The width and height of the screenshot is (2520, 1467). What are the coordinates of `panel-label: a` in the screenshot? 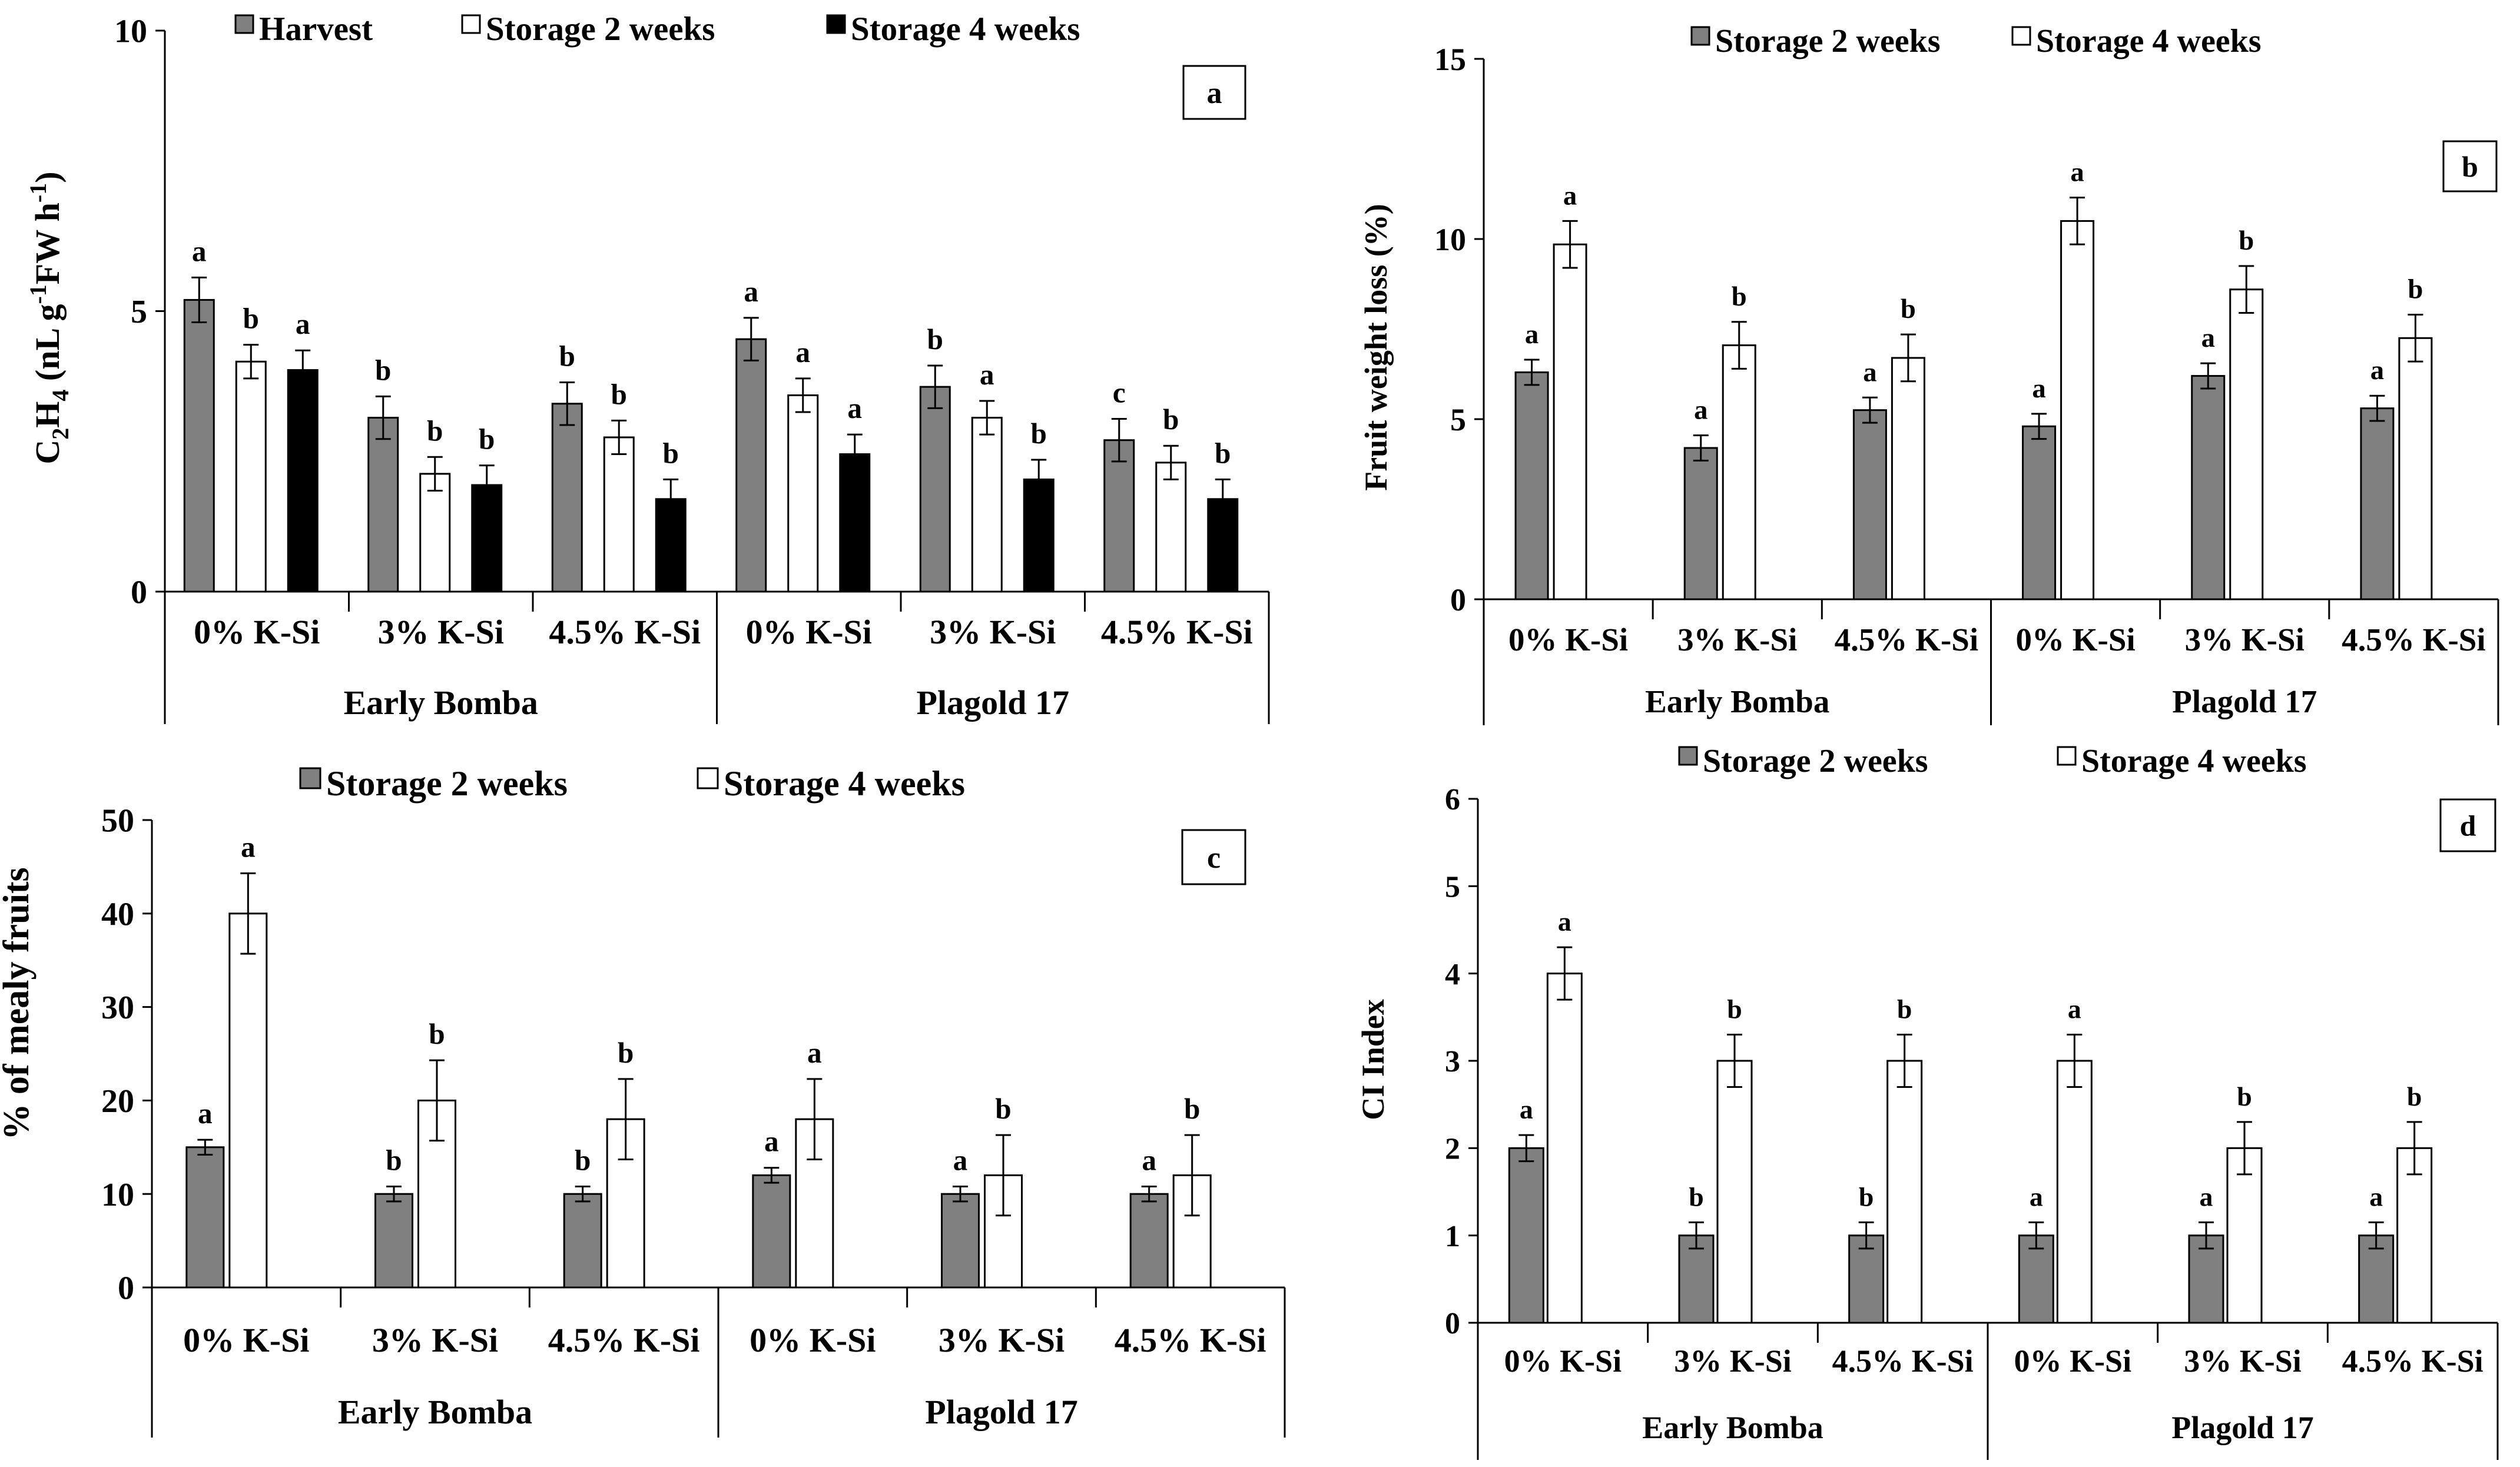 It's located at (1214, 93).